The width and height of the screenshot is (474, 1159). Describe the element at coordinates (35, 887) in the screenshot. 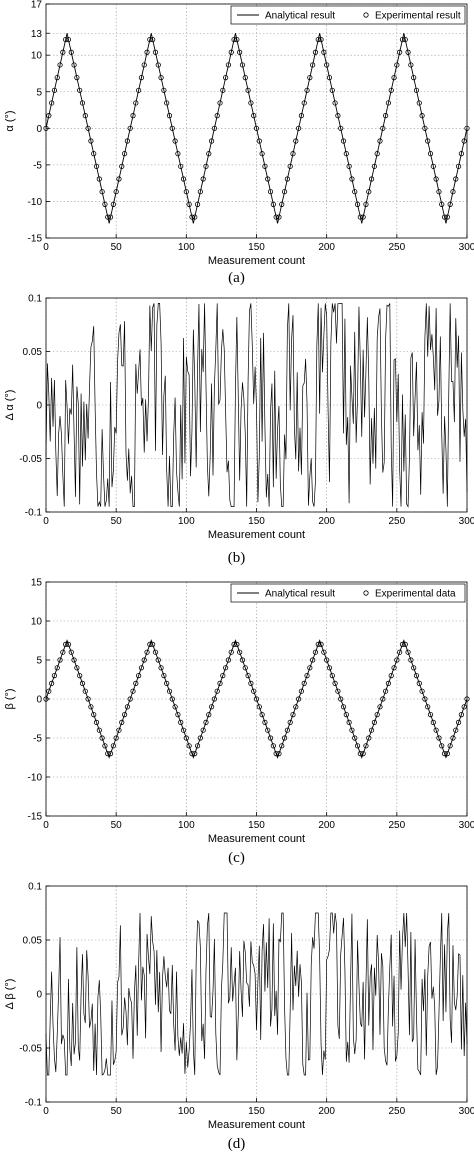

I see `y-tick-label: 0.1` at that location.